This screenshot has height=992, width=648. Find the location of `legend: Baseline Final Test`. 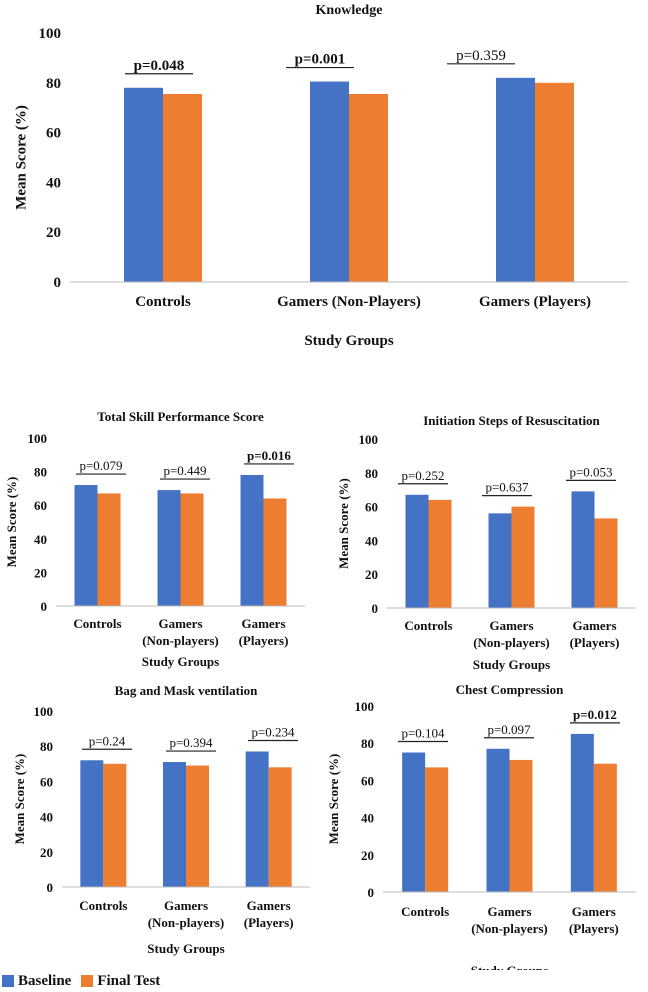

legend: Baseline Final Test is located at coordinates (86, 981).